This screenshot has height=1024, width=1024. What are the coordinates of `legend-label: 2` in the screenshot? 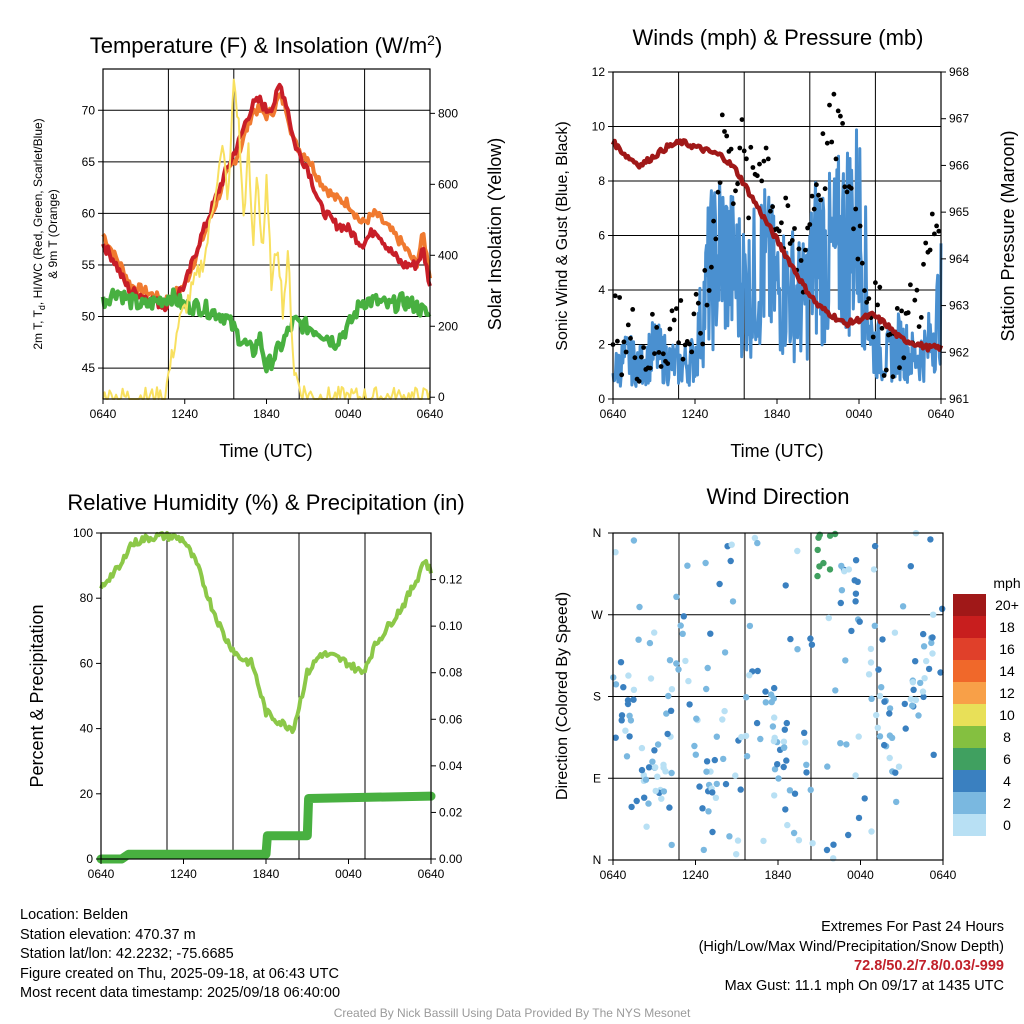 It's located at (1007, 803).